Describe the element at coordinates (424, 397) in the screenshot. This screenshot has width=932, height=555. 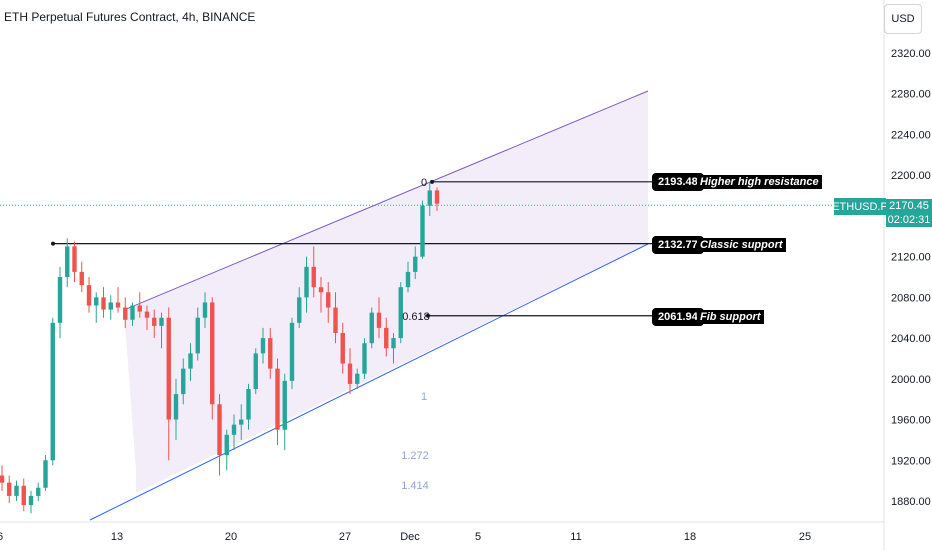
I see `fib-label: 1` at that location.